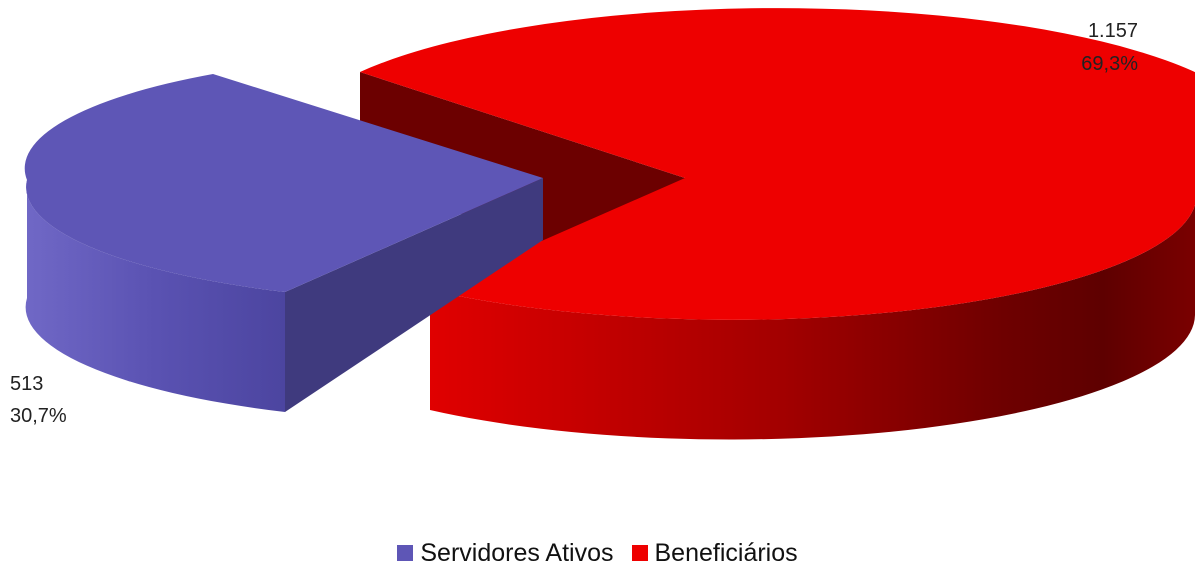 The width and height of the screenshot is (1195, 570). I want to click on label-beneficiarios-percent: 69,3%, so click(1109, 64).